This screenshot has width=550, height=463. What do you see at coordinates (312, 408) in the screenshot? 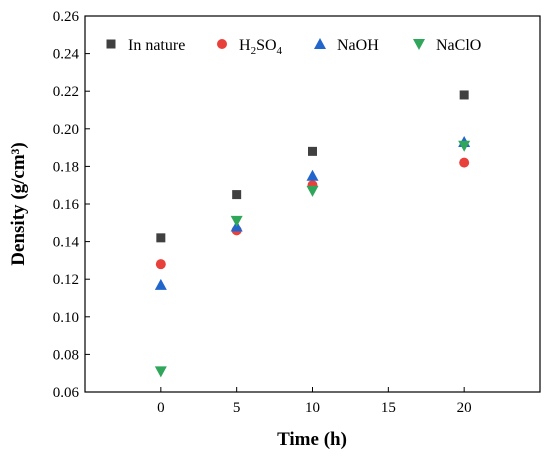
I see `x-tick-label: 10` at bounding box center [312, 408].